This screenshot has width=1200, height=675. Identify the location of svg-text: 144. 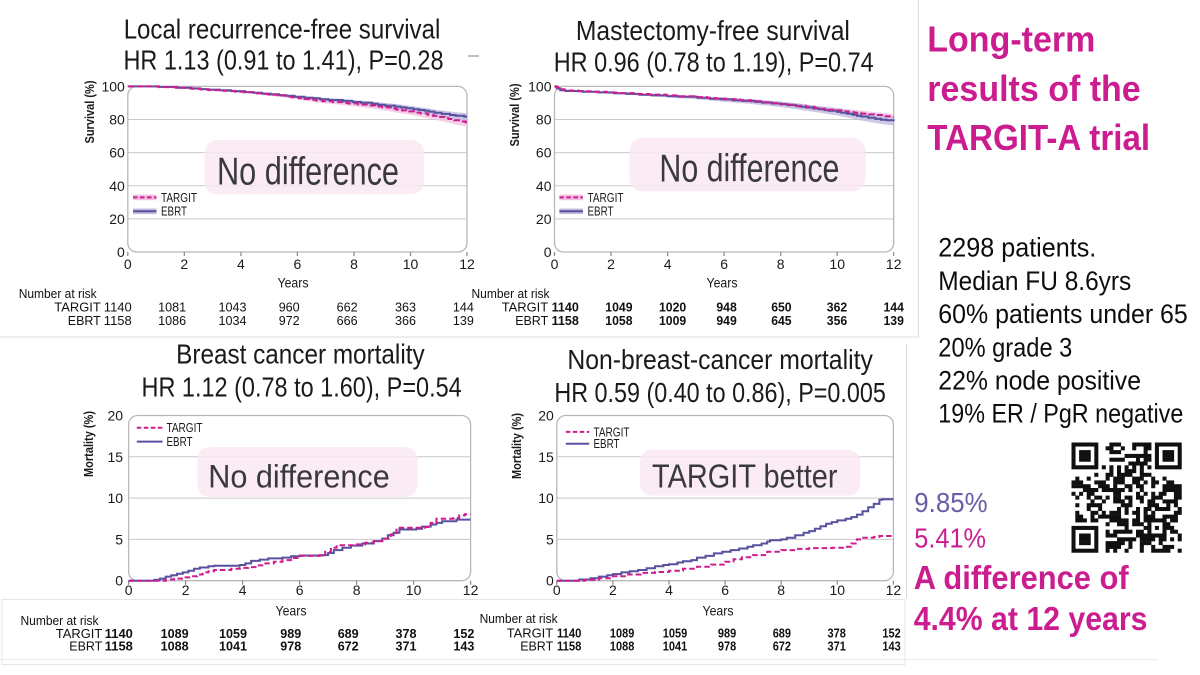
(463, 307).